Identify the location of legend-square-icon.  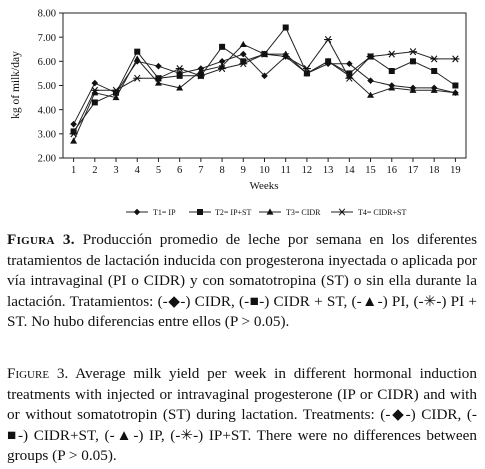
(200, 212).